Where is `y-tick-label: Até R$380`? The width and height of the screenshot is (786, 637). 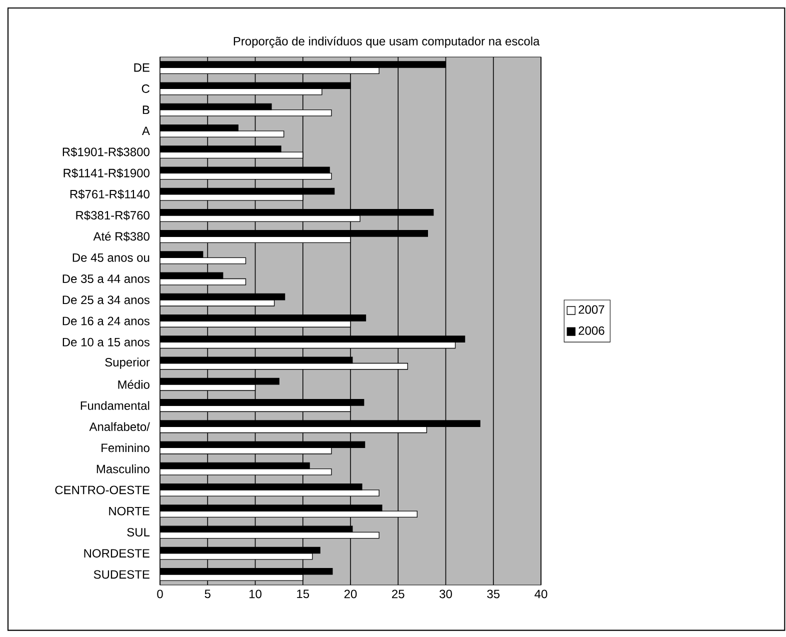
y-tick-label: Até R$380 is located at coordinates (121, 237).